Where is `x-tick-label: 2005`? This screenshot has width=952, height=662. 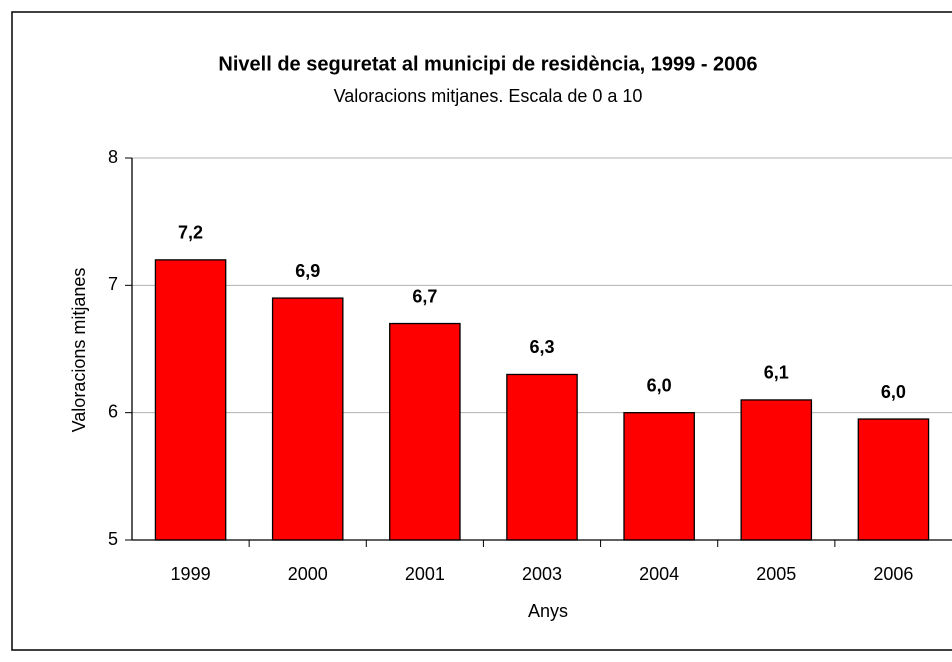
x-tick-label: 2005 is located at coordinates (776, 574).